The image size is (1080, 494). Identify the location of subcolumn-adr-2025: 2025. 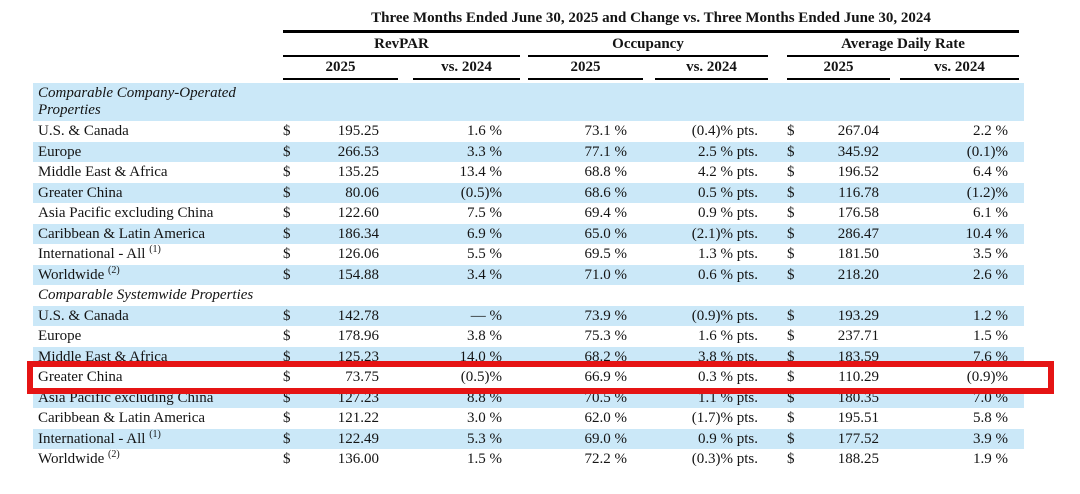
(838, 69).